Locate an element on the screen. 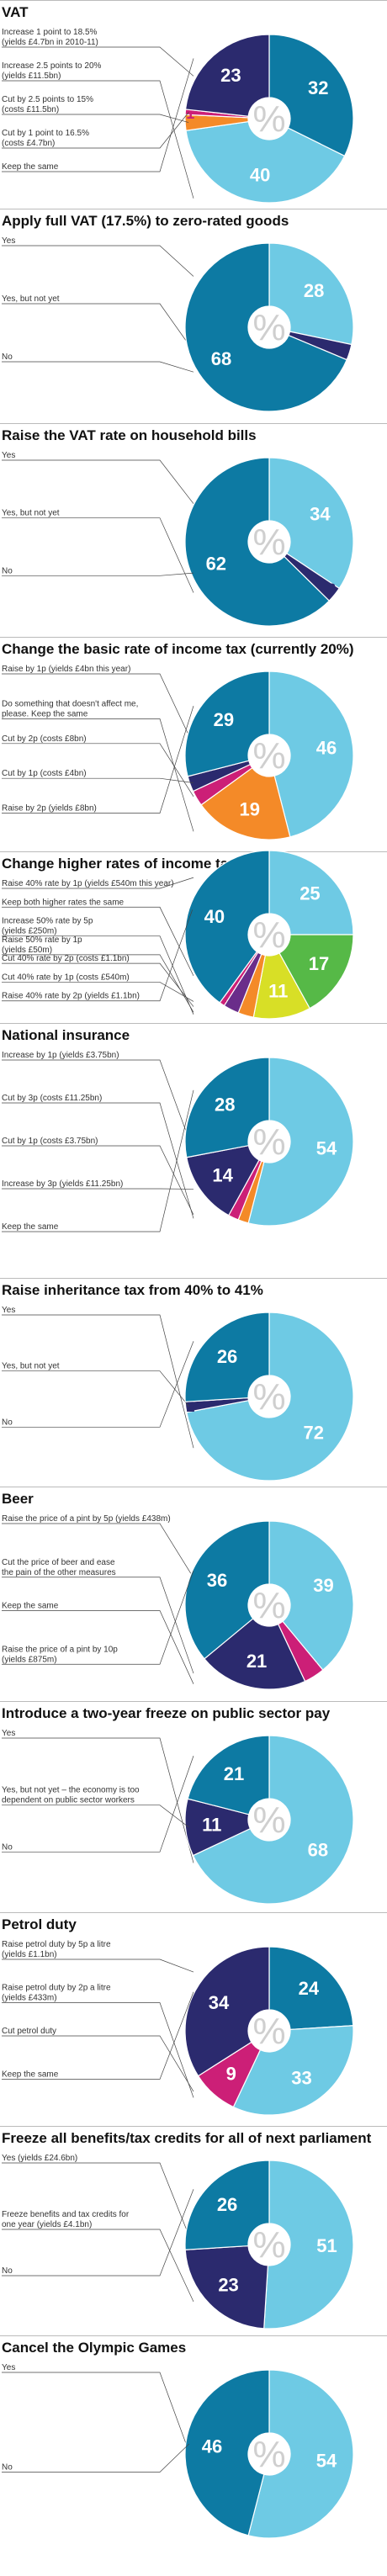 This screenshot has height=2576, width=387. value-label: 25 is located at coordinates (310, 893).